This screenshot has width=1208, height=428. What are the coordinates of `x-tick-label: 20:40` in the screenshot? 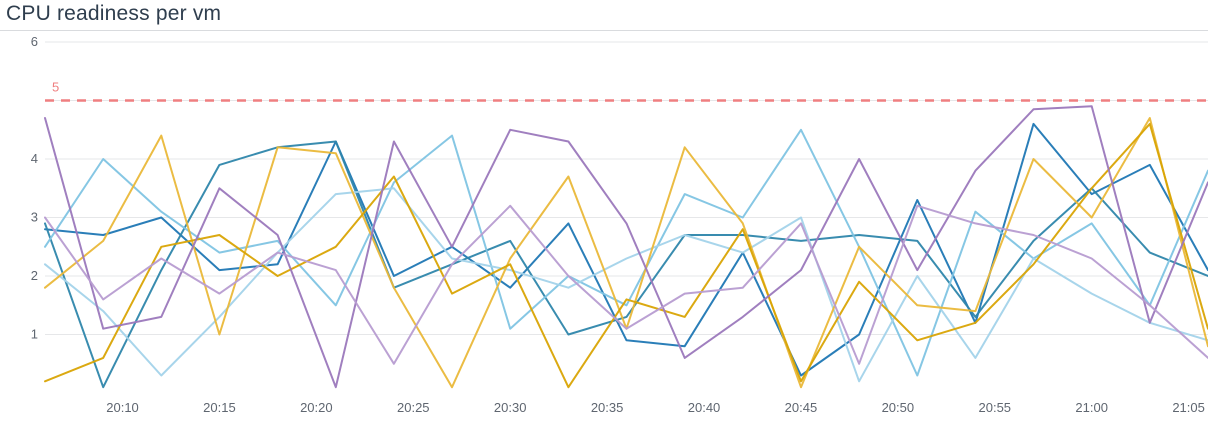 It's located at (704, 407).